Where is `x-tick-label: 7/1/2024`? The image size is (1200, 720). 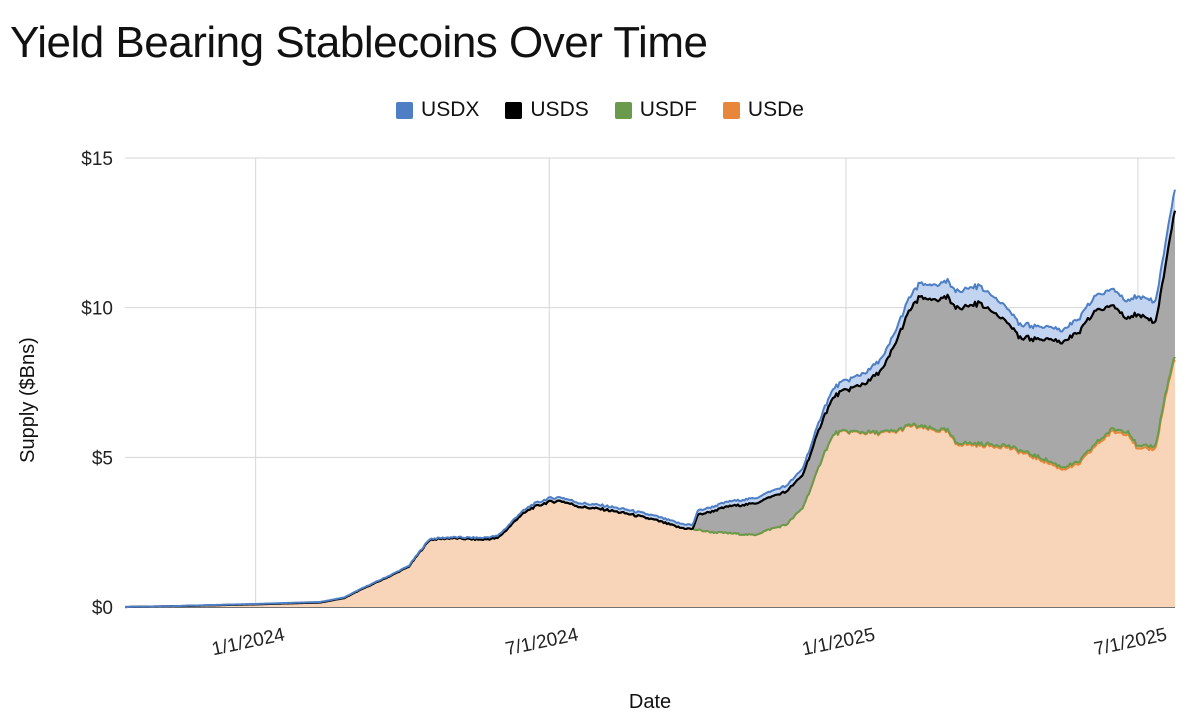 x-tick-label: 7/1/2024 is located at coordinates (542, 642).